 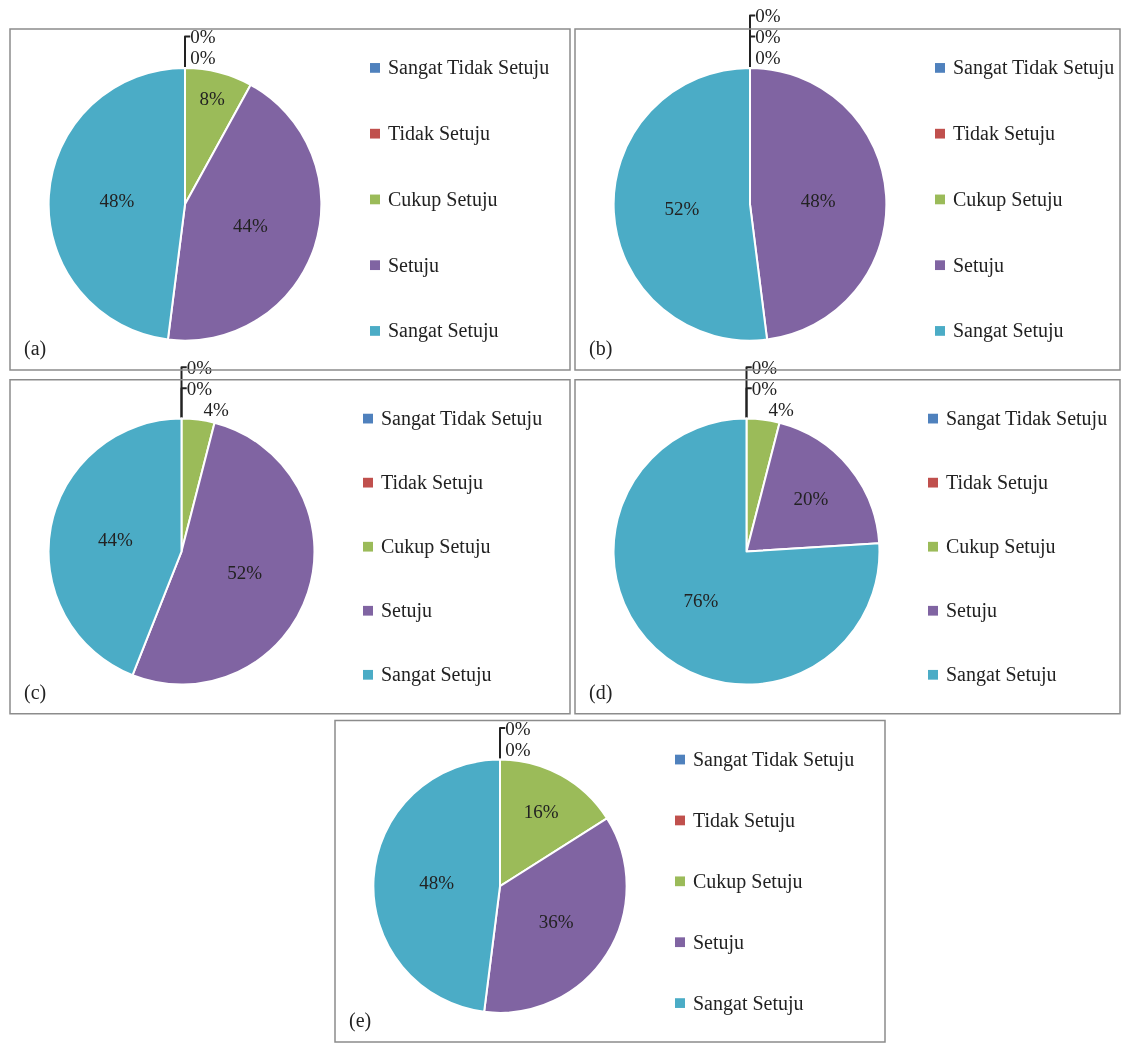 What do you see at coordinates (601, 692) in the screenshot?
I see `text: (d)` at bounding box center [601, 692].